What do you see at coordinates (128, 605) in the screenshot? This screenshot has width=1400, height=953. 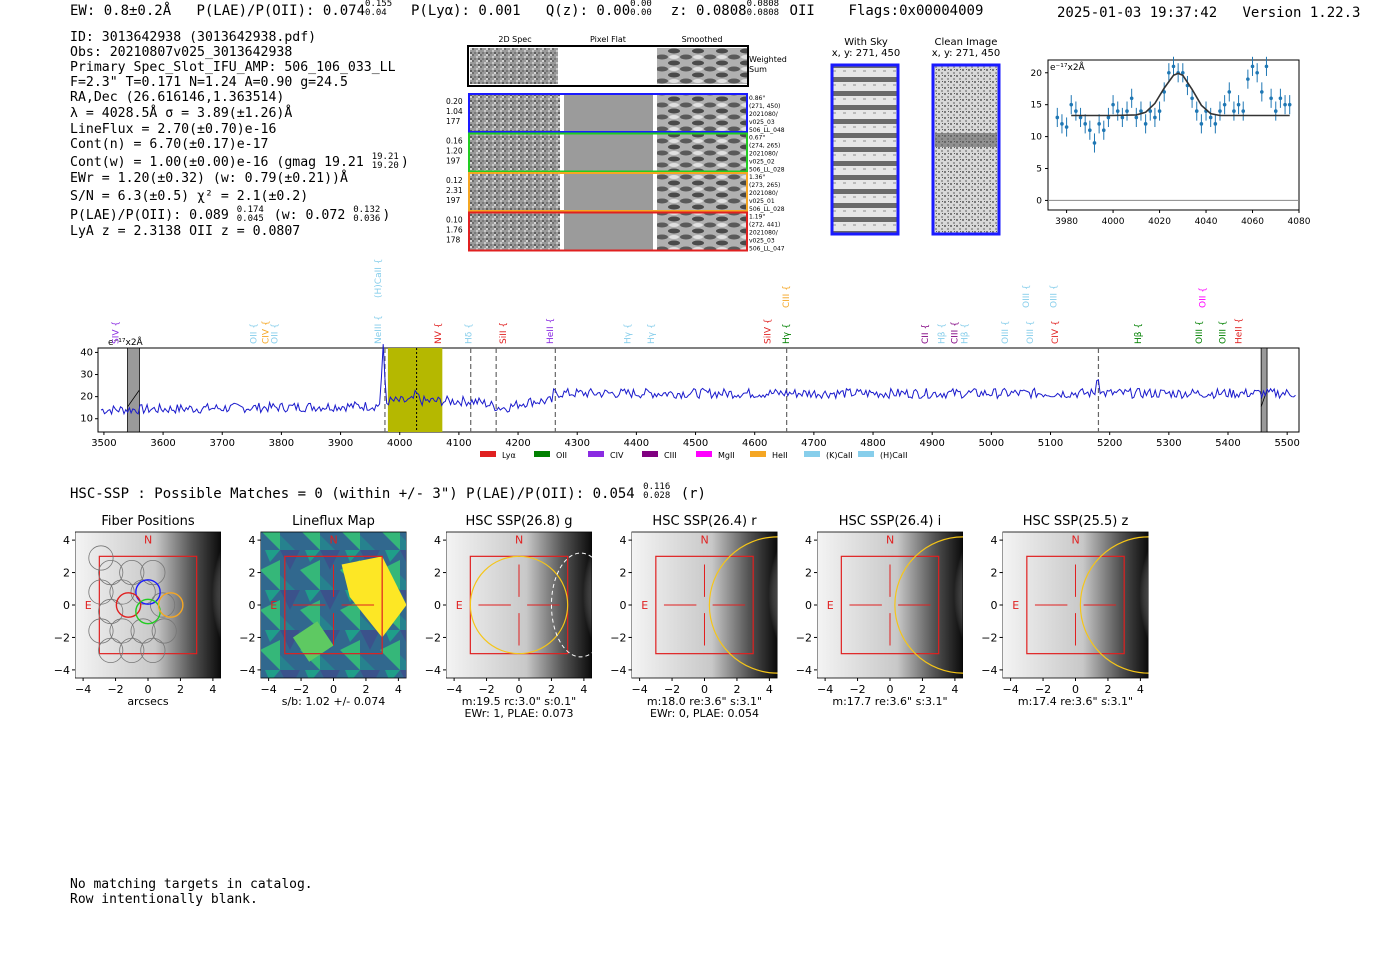 I see `fiber-highlight` at bounding box center [128, 605].